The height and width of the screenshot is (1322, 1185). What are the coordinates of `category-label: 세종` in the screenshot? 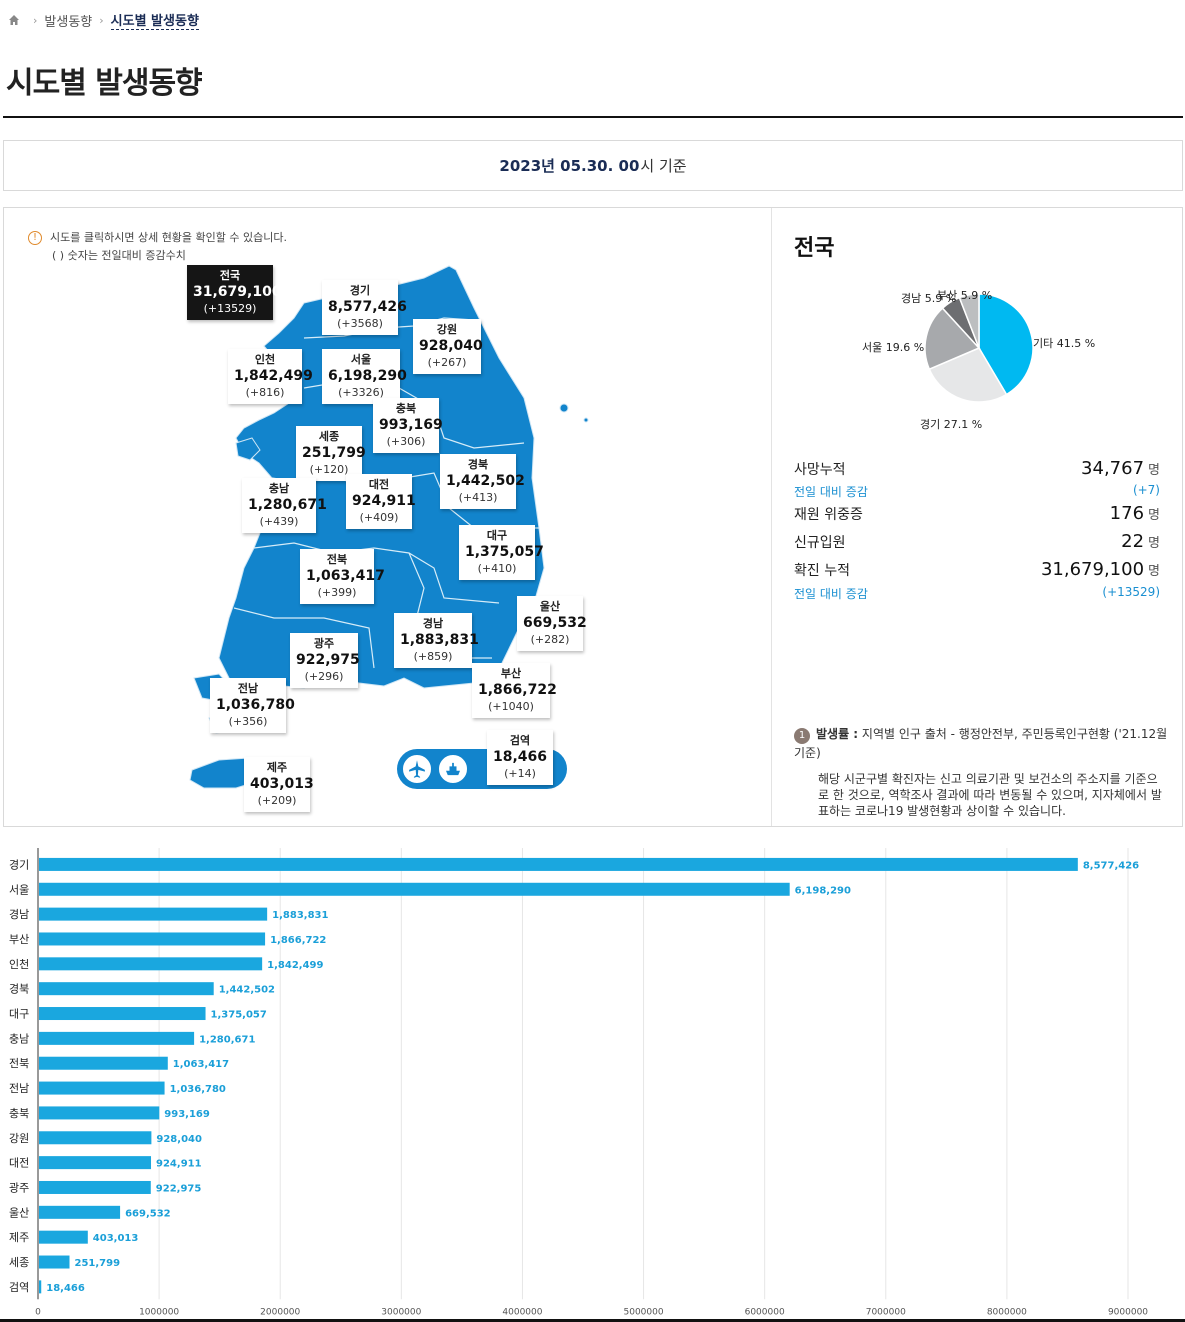 It's located at (19, 1262).